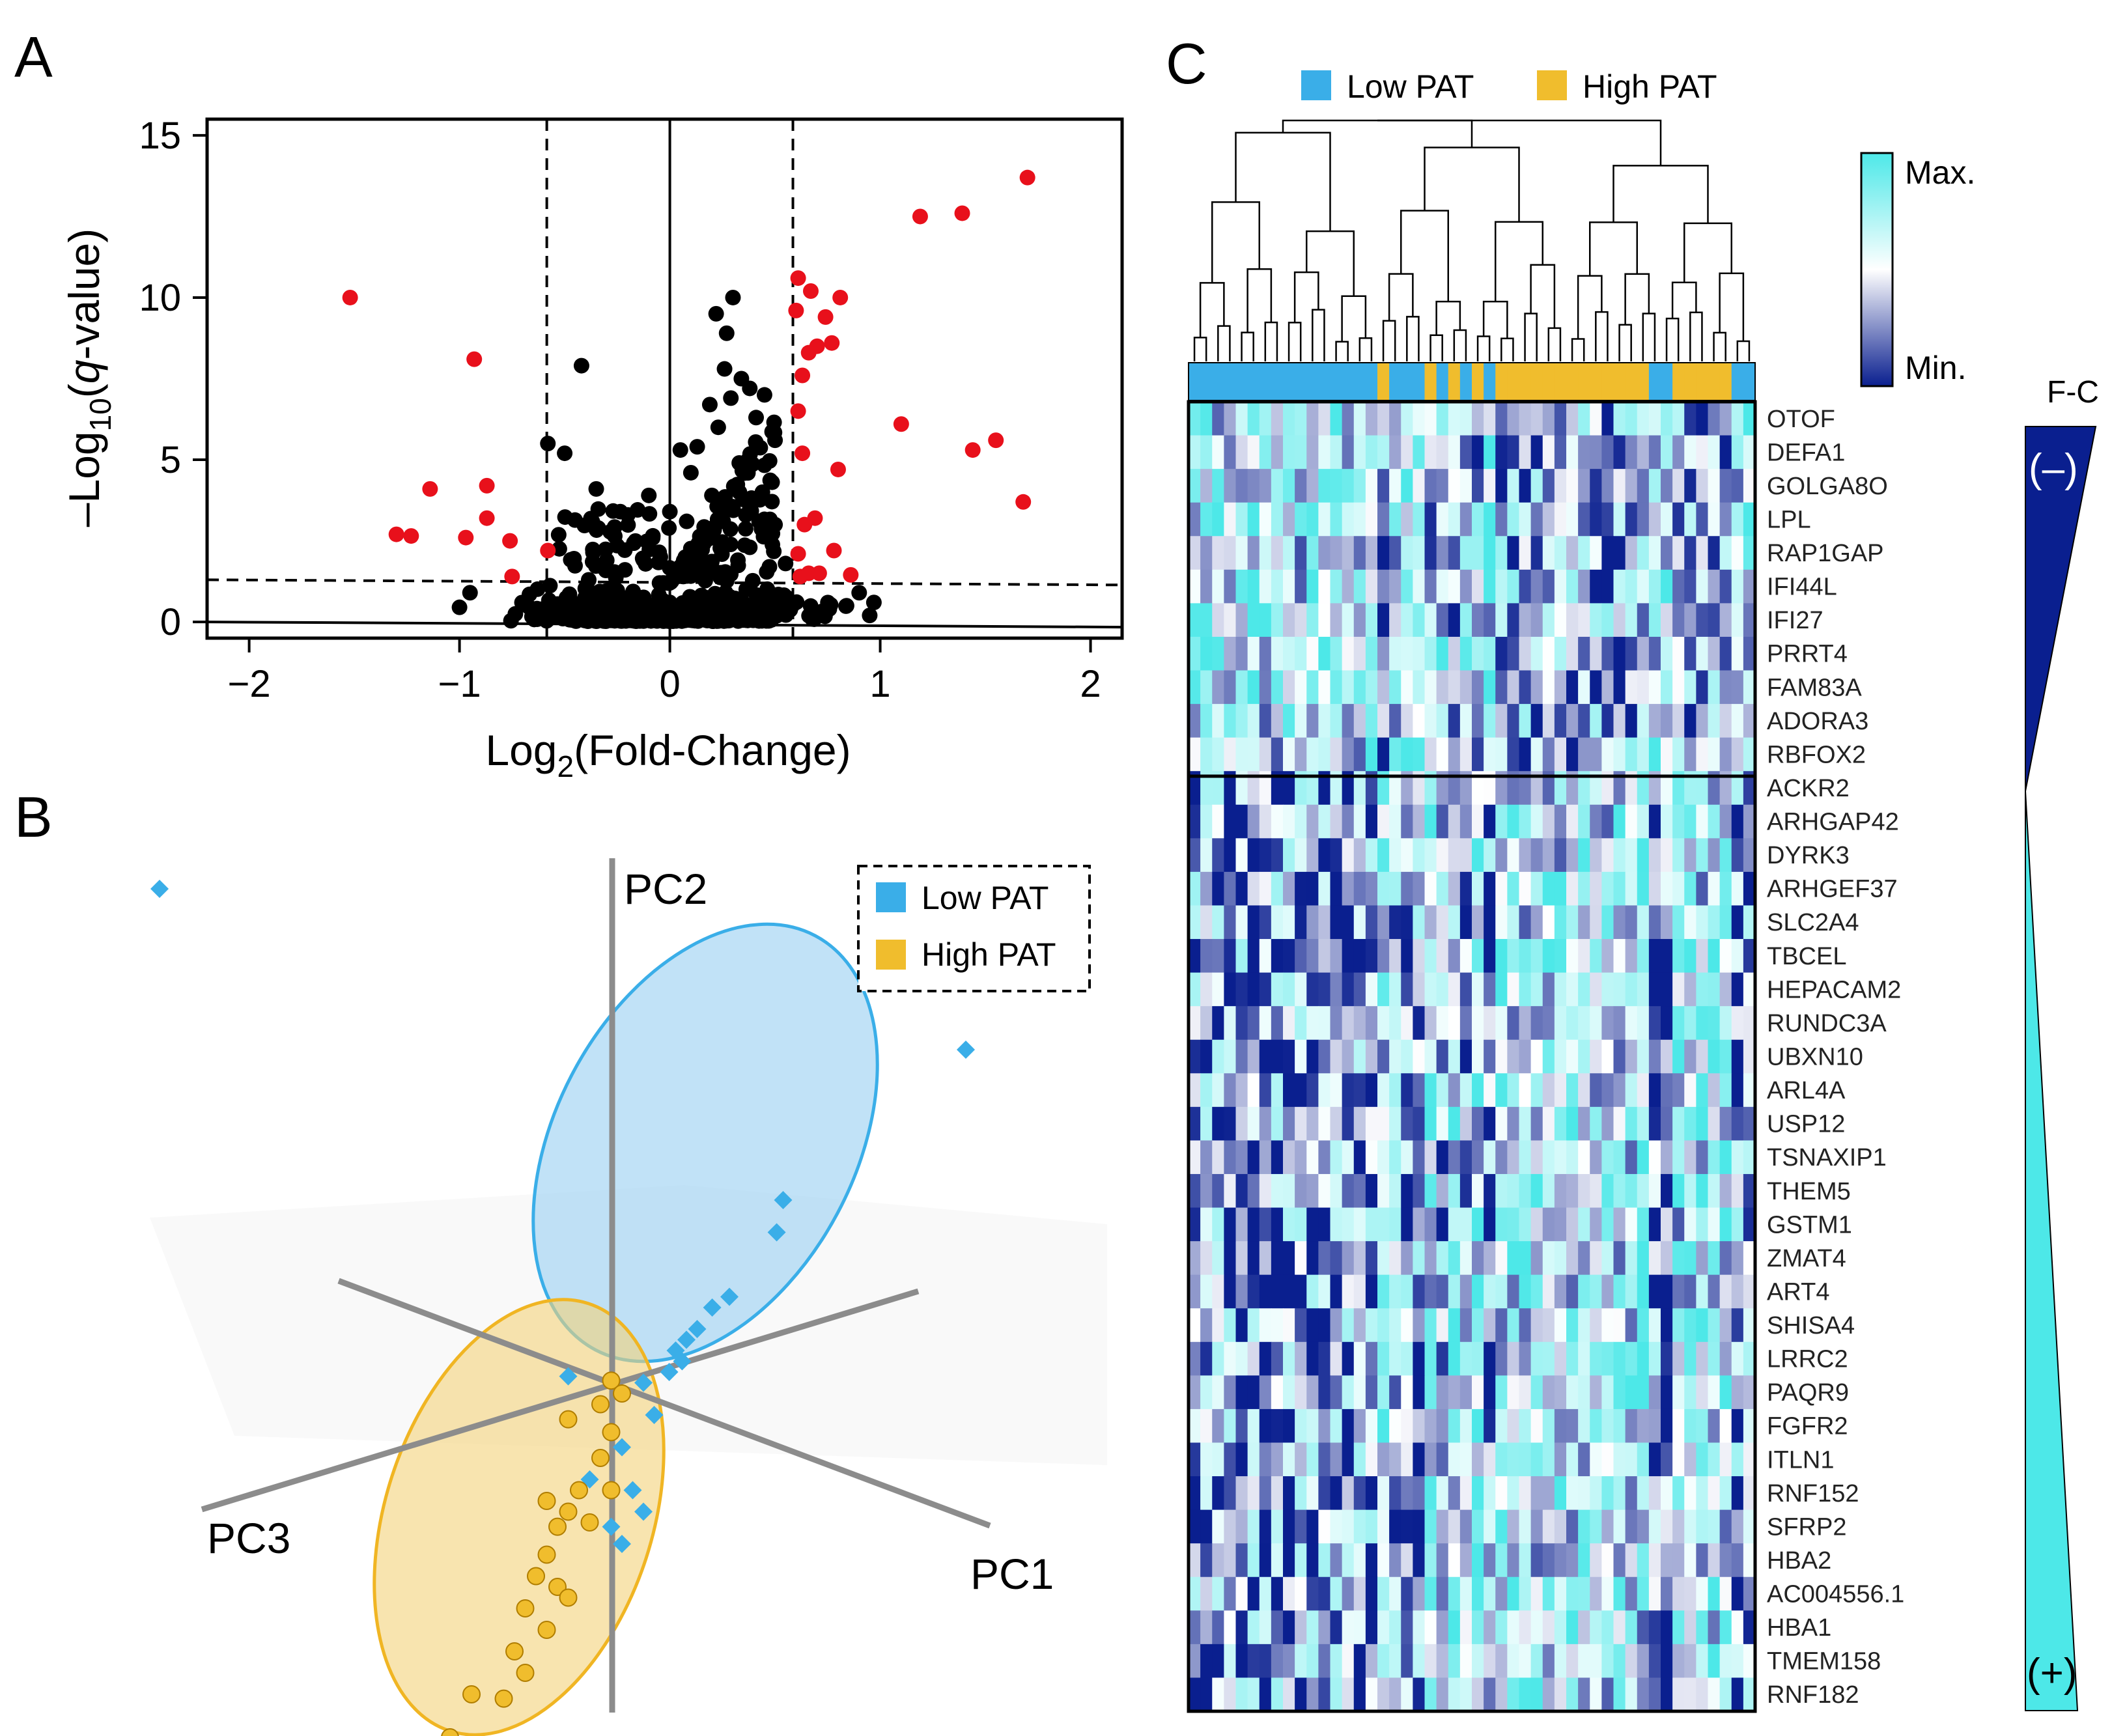 Image resolution: width=2112 pixels, height=1736 pixels. What do you see at coordinates (248, 1538) in the screenshot?
I see `pc3-label: PC3` at bounding box center [248, 1538].